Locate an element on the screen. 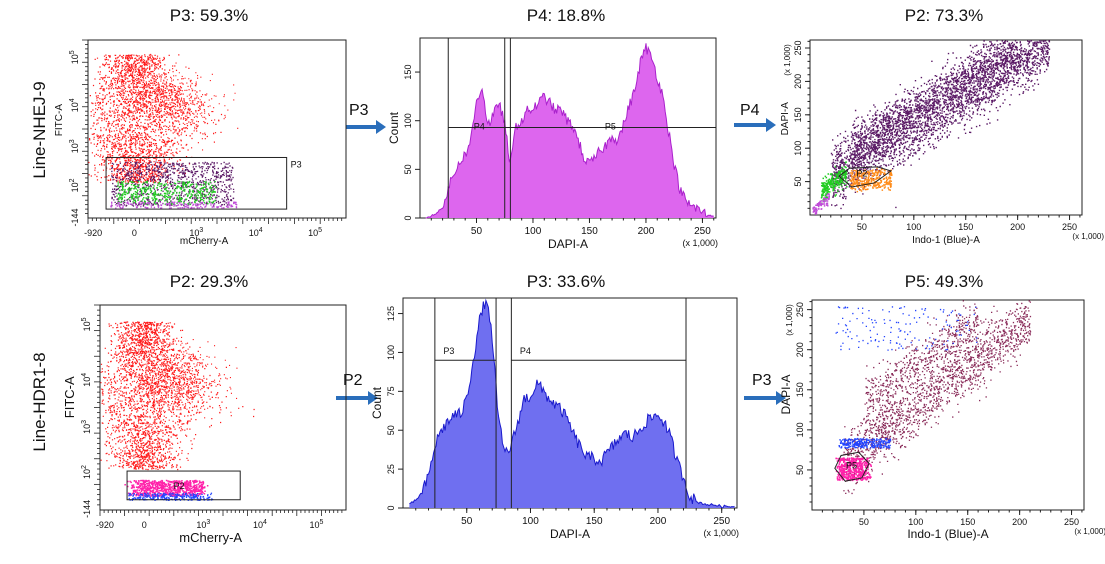 This screenshot has width=1105, height=564. tick-label: -144 is located at coordinates (87, 509).